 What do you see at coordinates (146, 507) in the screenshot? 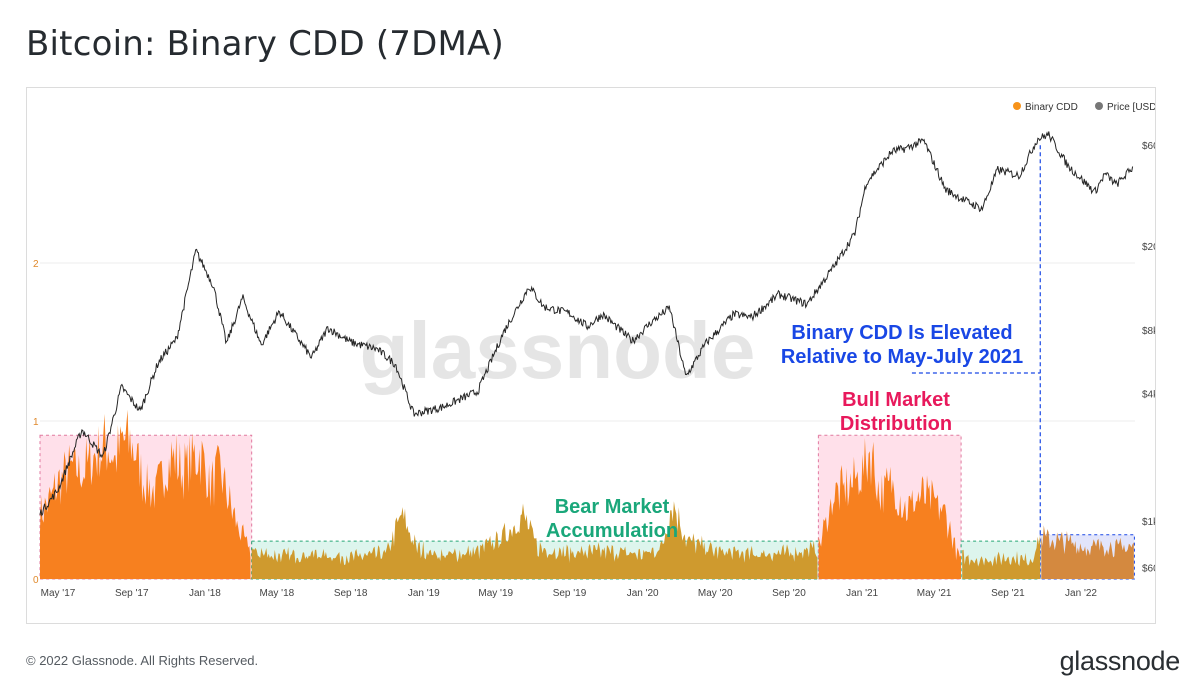
I see `zone-bull-2017-border` at bounding box center [146, 507].